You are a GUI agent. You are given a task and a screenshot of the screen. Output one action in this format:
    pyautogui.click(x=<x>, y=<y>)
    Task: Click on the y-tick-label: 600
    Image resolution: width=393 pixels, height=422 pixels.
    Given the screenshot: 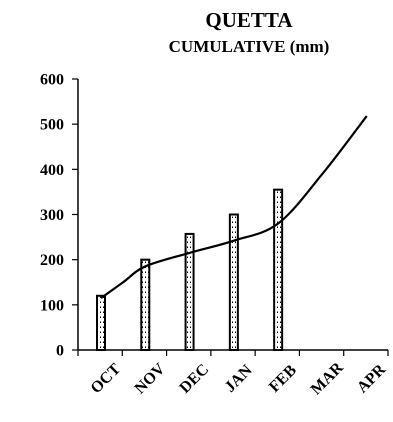 What is the action you would take?
    pyautogui.click(x=52, y=80)
    